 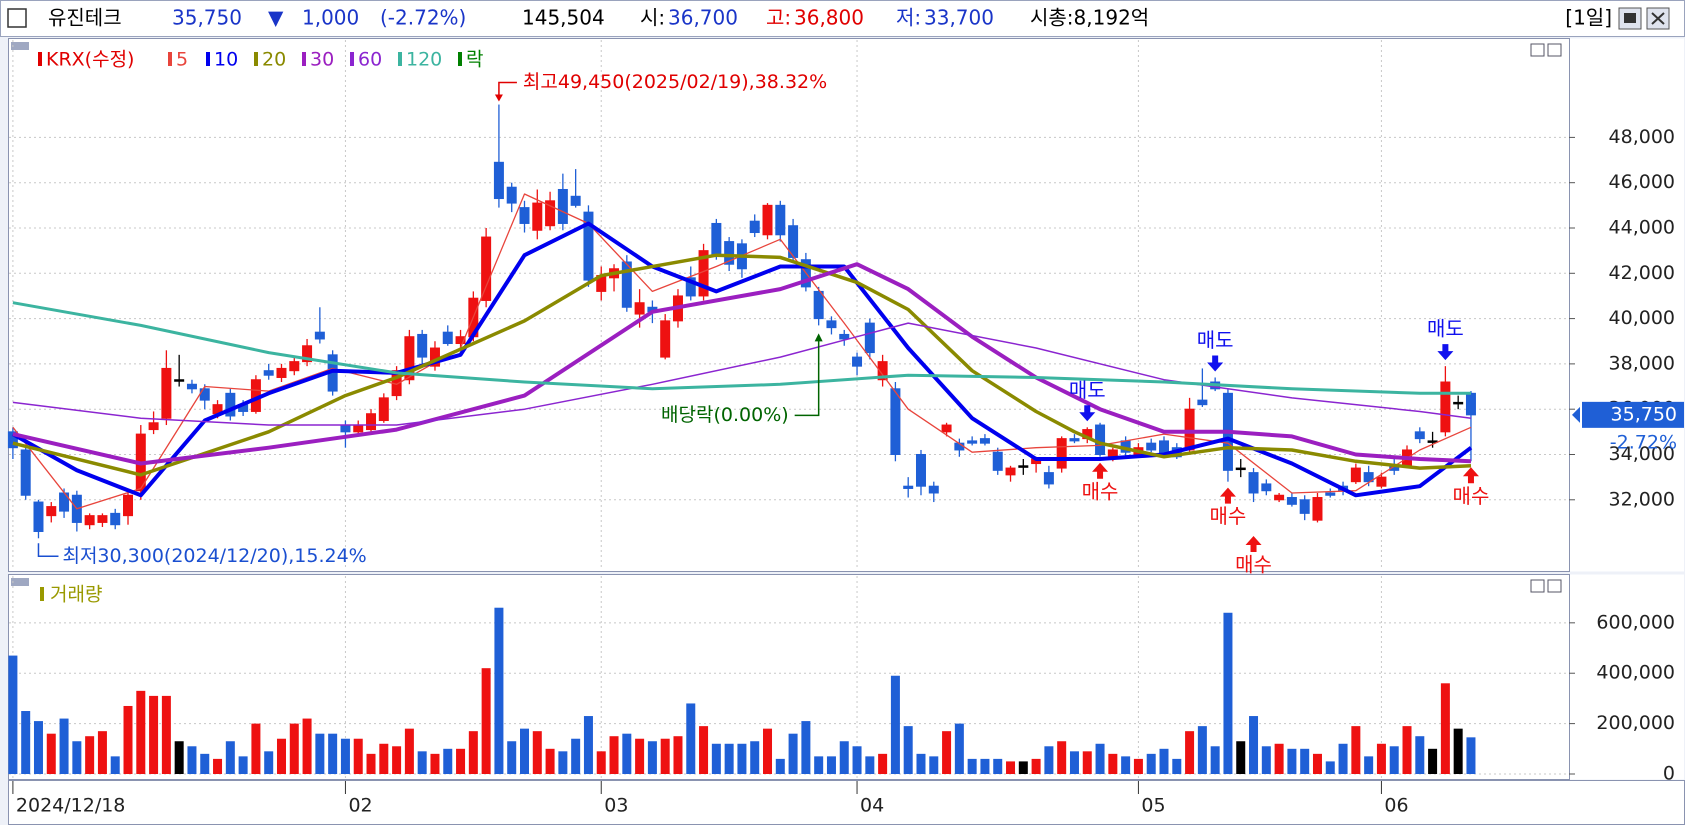 I want to click on sell-signal: 매도, so click(x=1445, y=329).